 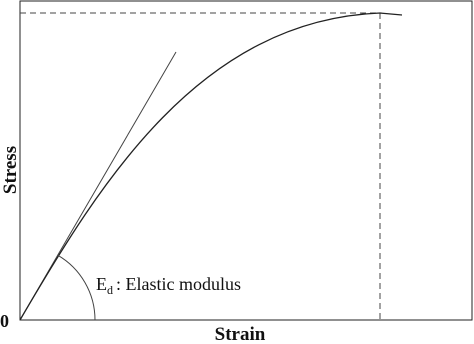 What do you see at coordinates (4, 321) in the screenshot?
I see `origin-label: 0` at bounding box center [4, 321].